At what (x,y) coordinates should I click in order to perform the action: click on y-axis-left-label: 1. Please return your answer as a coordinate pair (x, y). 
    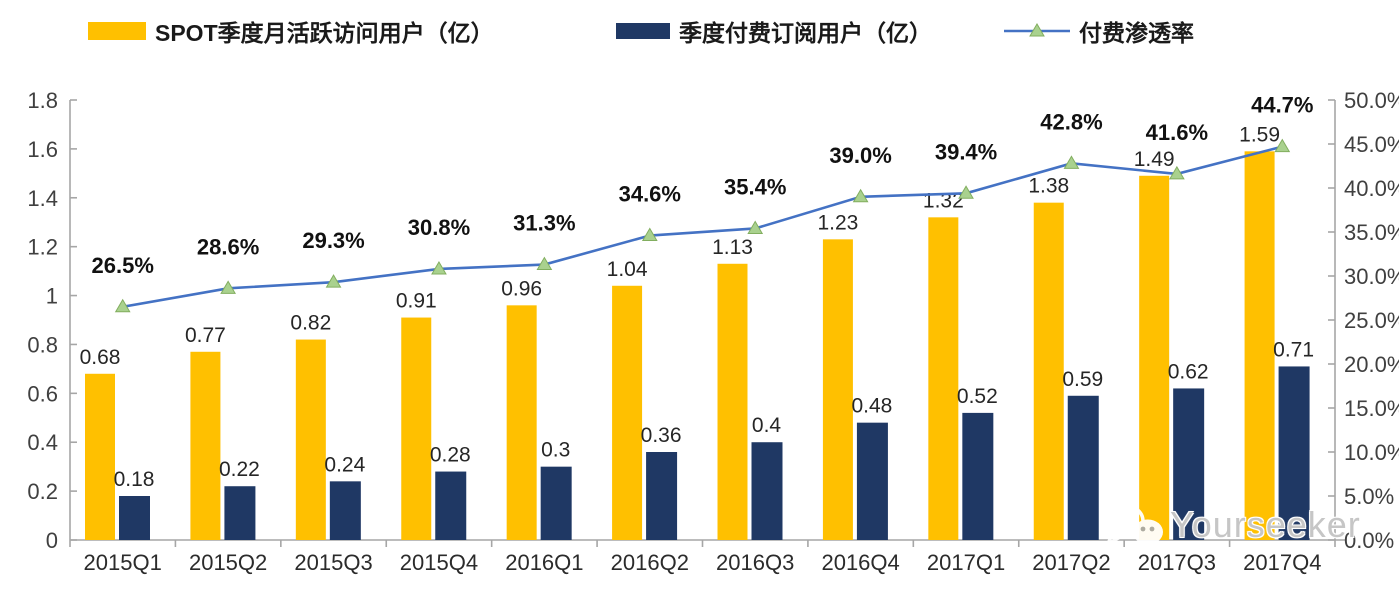
    Looking at the image, I should click on (52, 296).